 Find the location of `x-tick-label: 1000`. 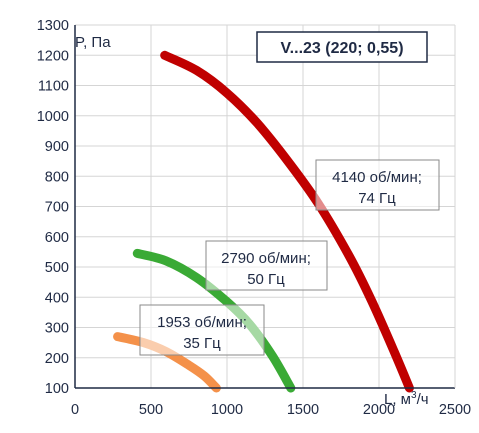

x-tick-label: 1000 is located at coordinates (227, 410).